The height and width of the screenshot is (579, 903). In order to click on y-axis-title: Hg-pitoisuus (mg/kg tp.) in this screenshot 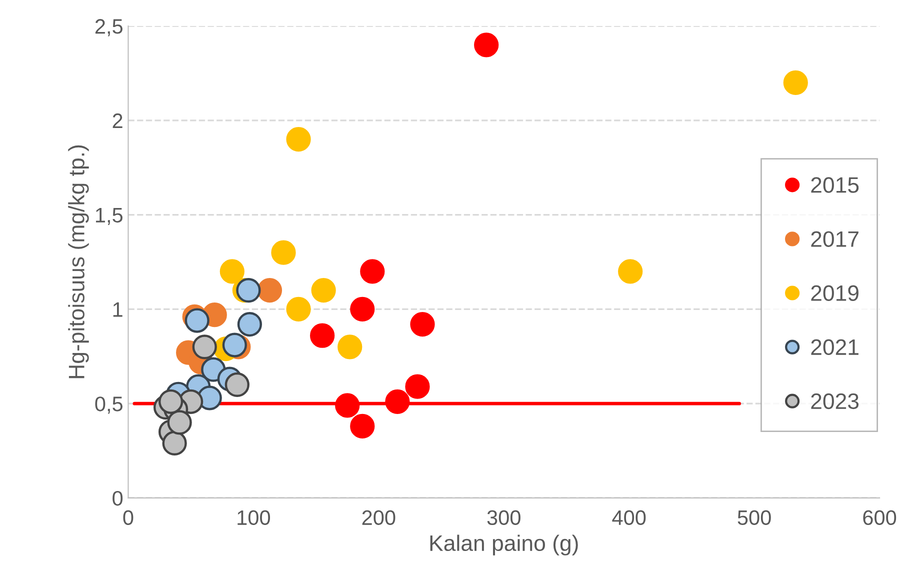, I will do `click(78, 261)`.